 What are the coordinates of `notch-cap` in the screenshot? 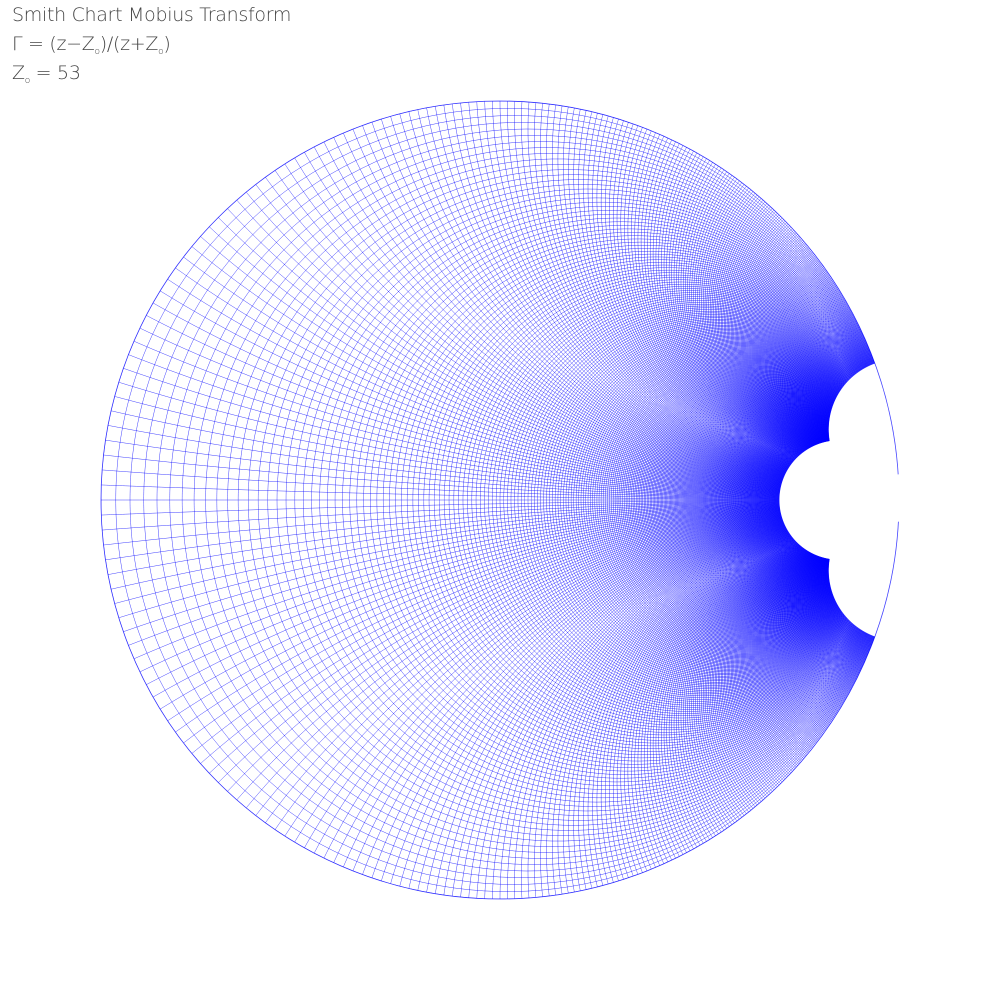 It's located at (902, 498).